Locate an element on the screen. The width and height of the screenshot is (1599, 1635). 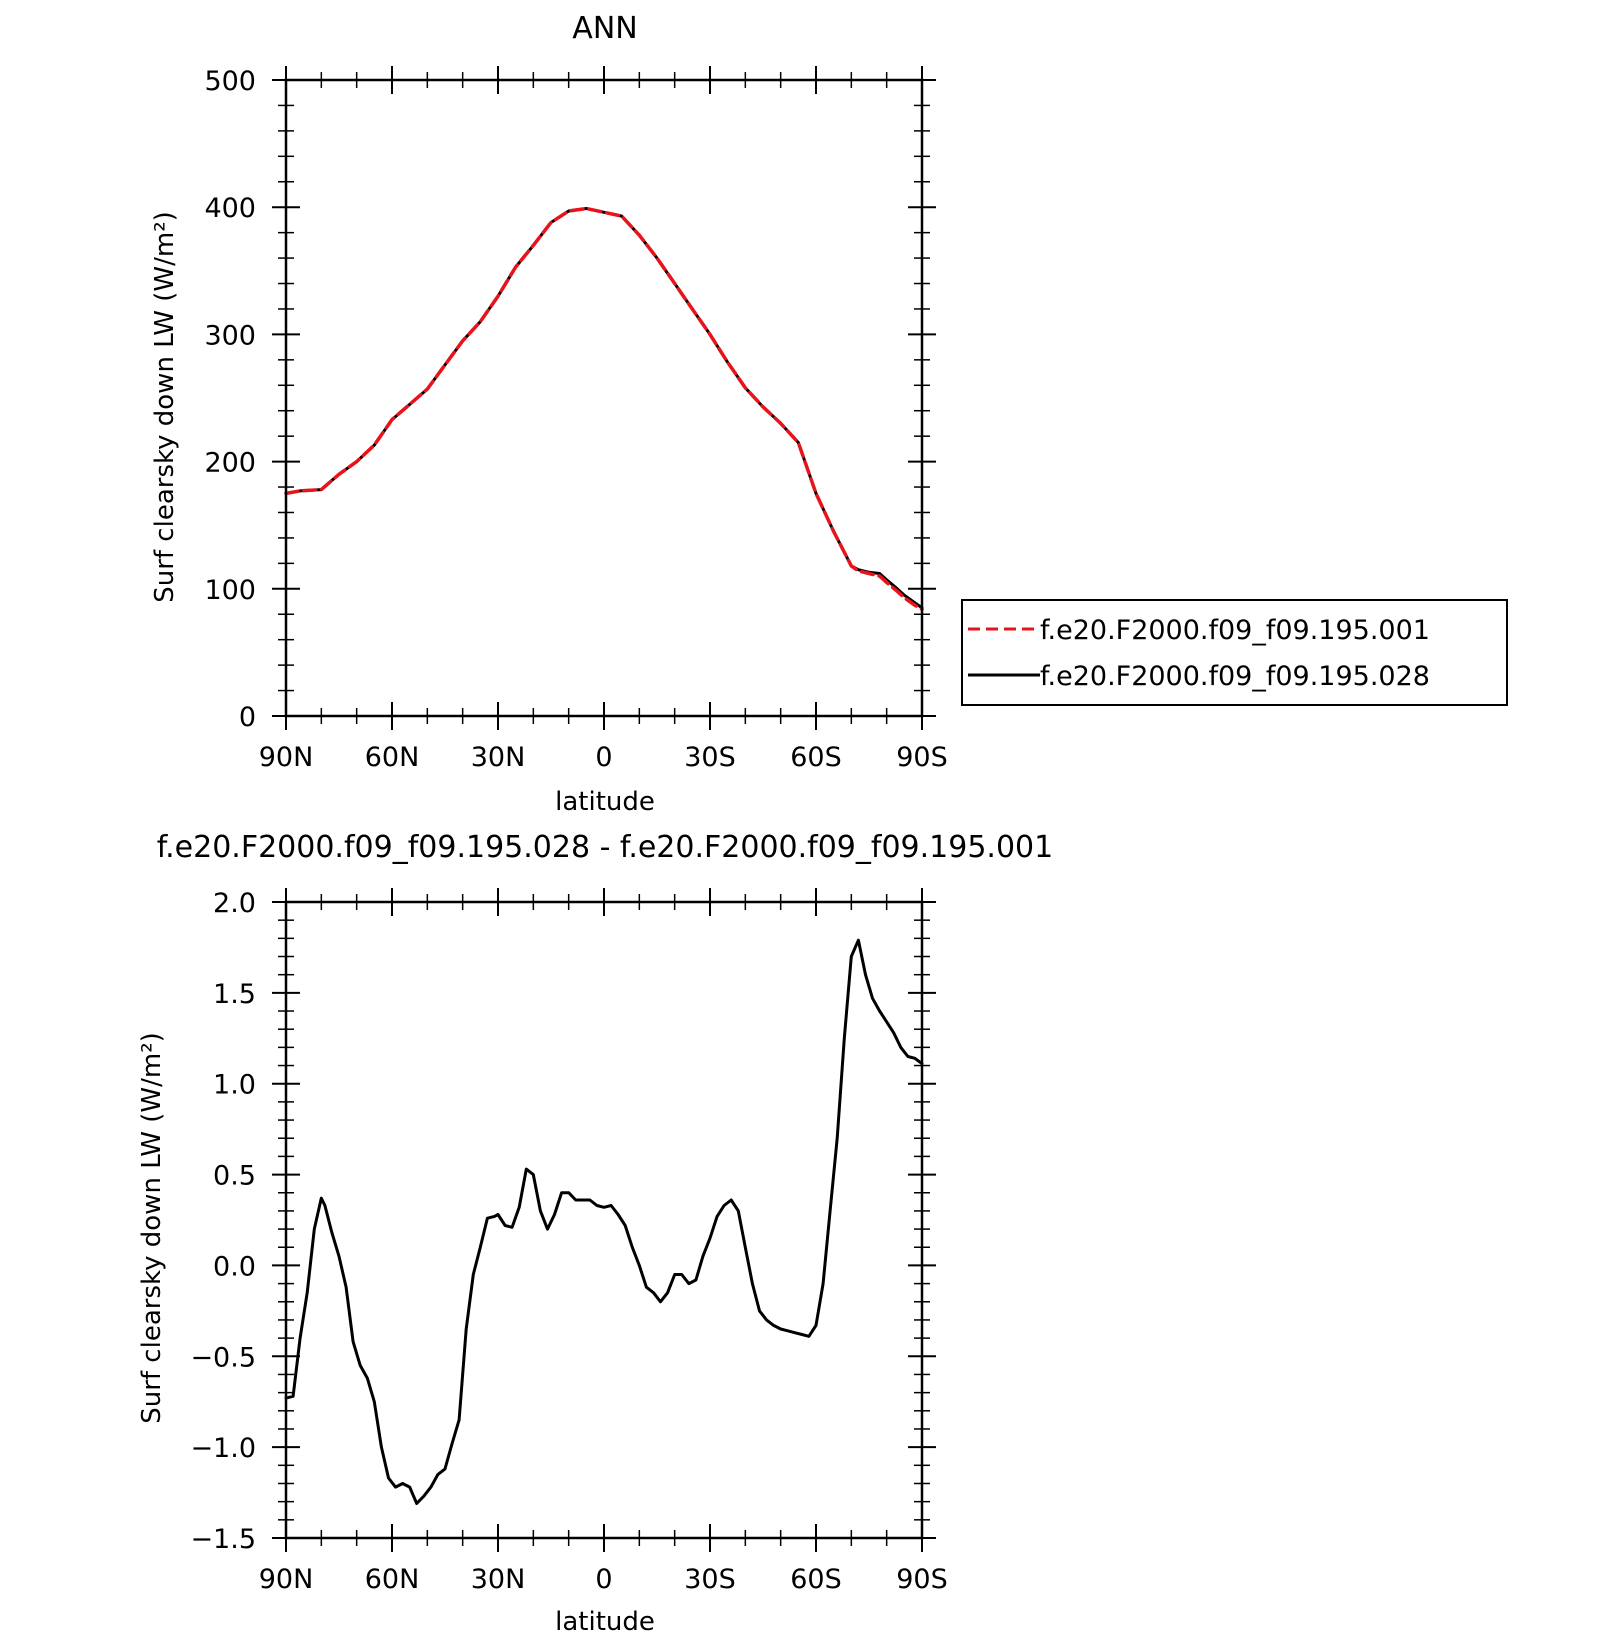
y-tick-label: −0.5 is located at coordinates (223, 1357).